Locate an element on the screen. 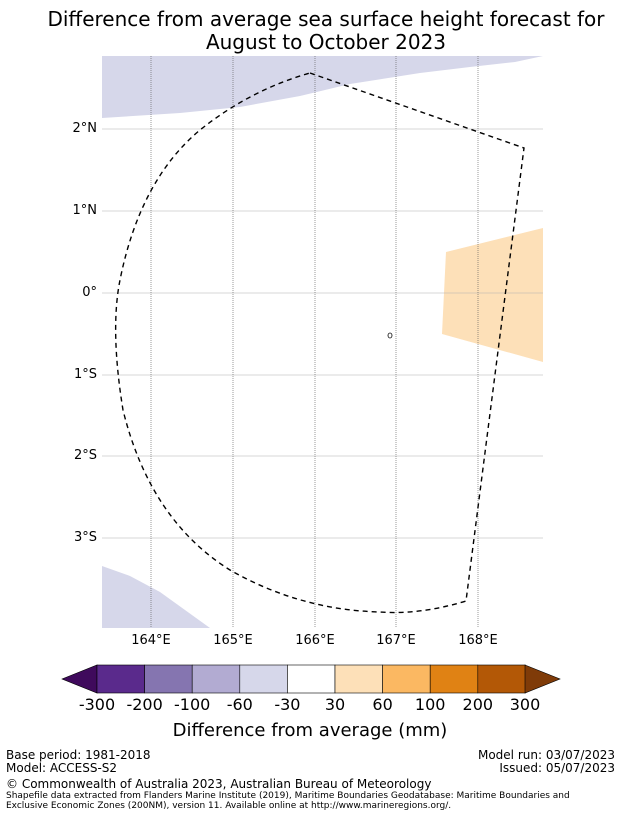 This screenshot has height=816, width=621. model-name: Model: ACCESS-S2 is located at coordinates (62, 768).